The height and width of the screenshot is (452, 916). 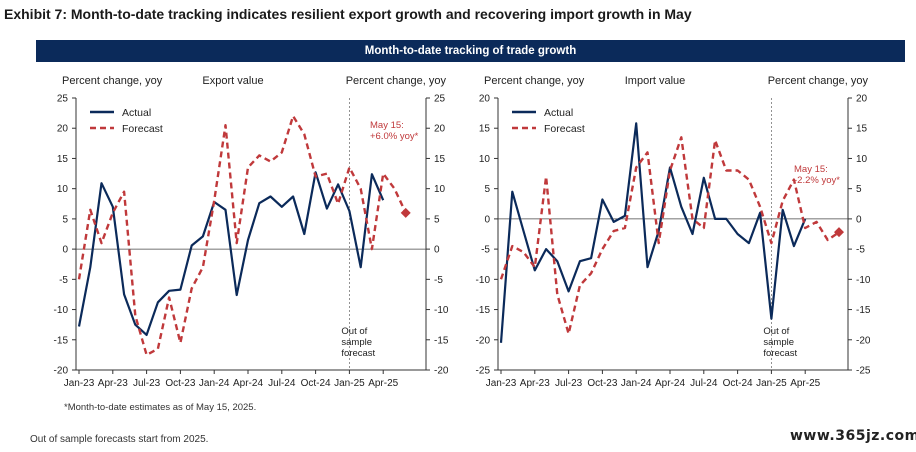 What do you see at coordinates (483, 371) in the screenshot?
I see `y-tick-label-left: -25` at bounding box center [483, 371].